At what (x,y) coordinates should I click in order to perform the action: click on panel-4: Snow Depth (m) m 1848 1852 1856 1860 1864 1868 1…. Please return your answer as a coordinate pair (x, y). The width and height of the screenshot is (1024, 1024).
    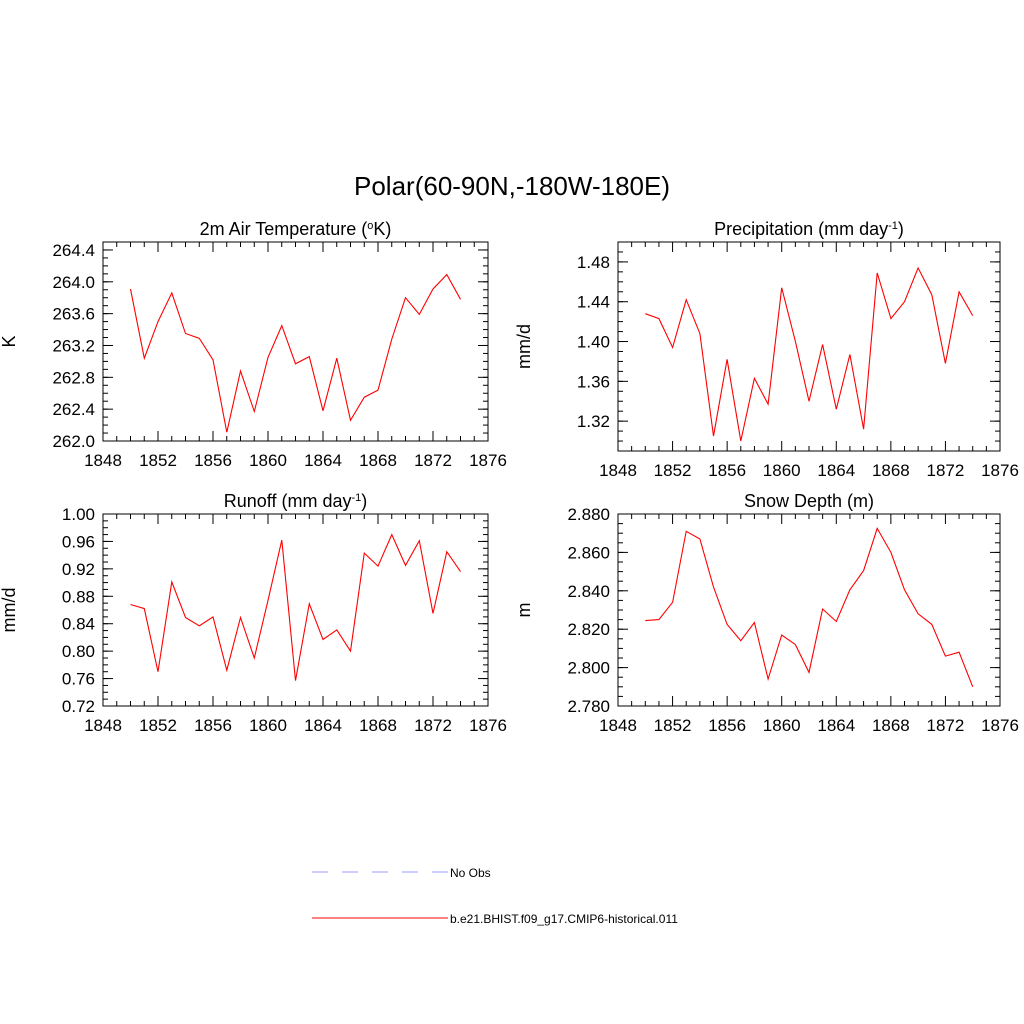
    Looking at the image, I should click on (766, 613).